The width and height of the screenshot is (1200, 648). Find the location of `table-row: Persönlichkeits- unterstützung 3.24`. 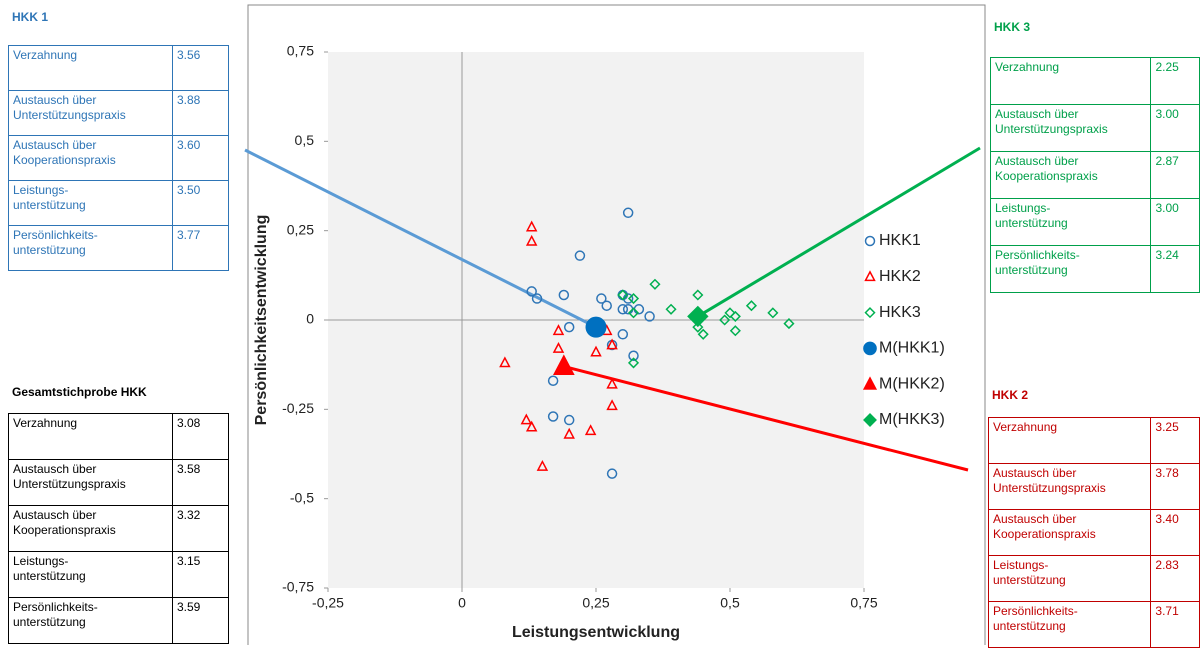

table-row: Persönlichkeits- unterstützung 3.24 is located at coordinates (1094, 269).